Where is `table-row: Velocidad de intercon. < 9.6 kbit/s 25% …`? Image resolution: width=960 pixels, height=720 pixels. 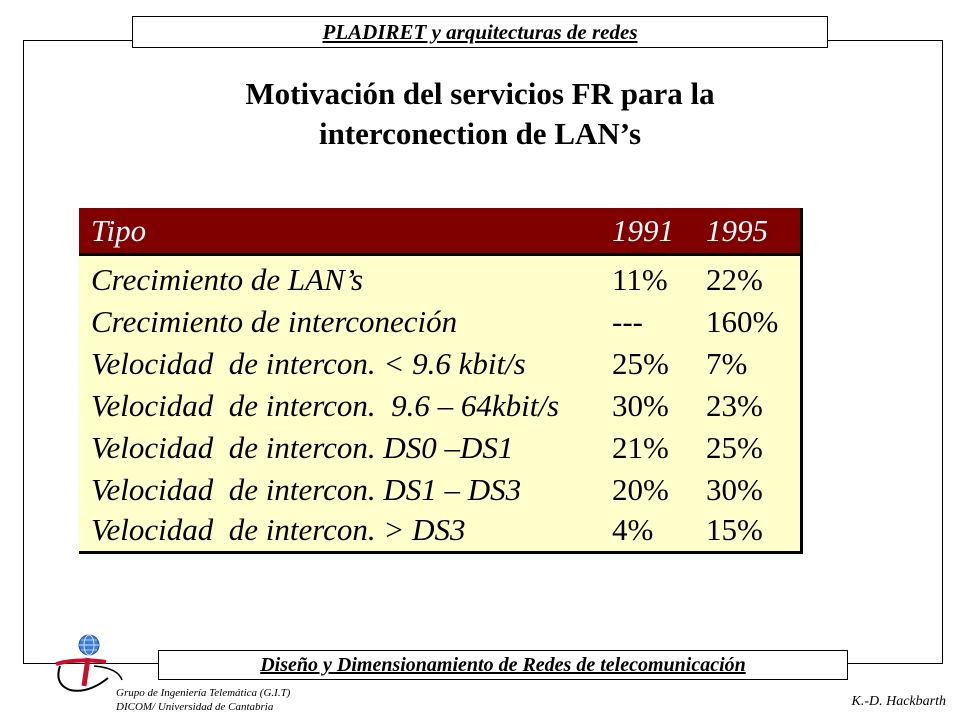 table-row: Velocidad de intercon. < 9.6 kbit/s 25% … is located at coordinates (439, 364).